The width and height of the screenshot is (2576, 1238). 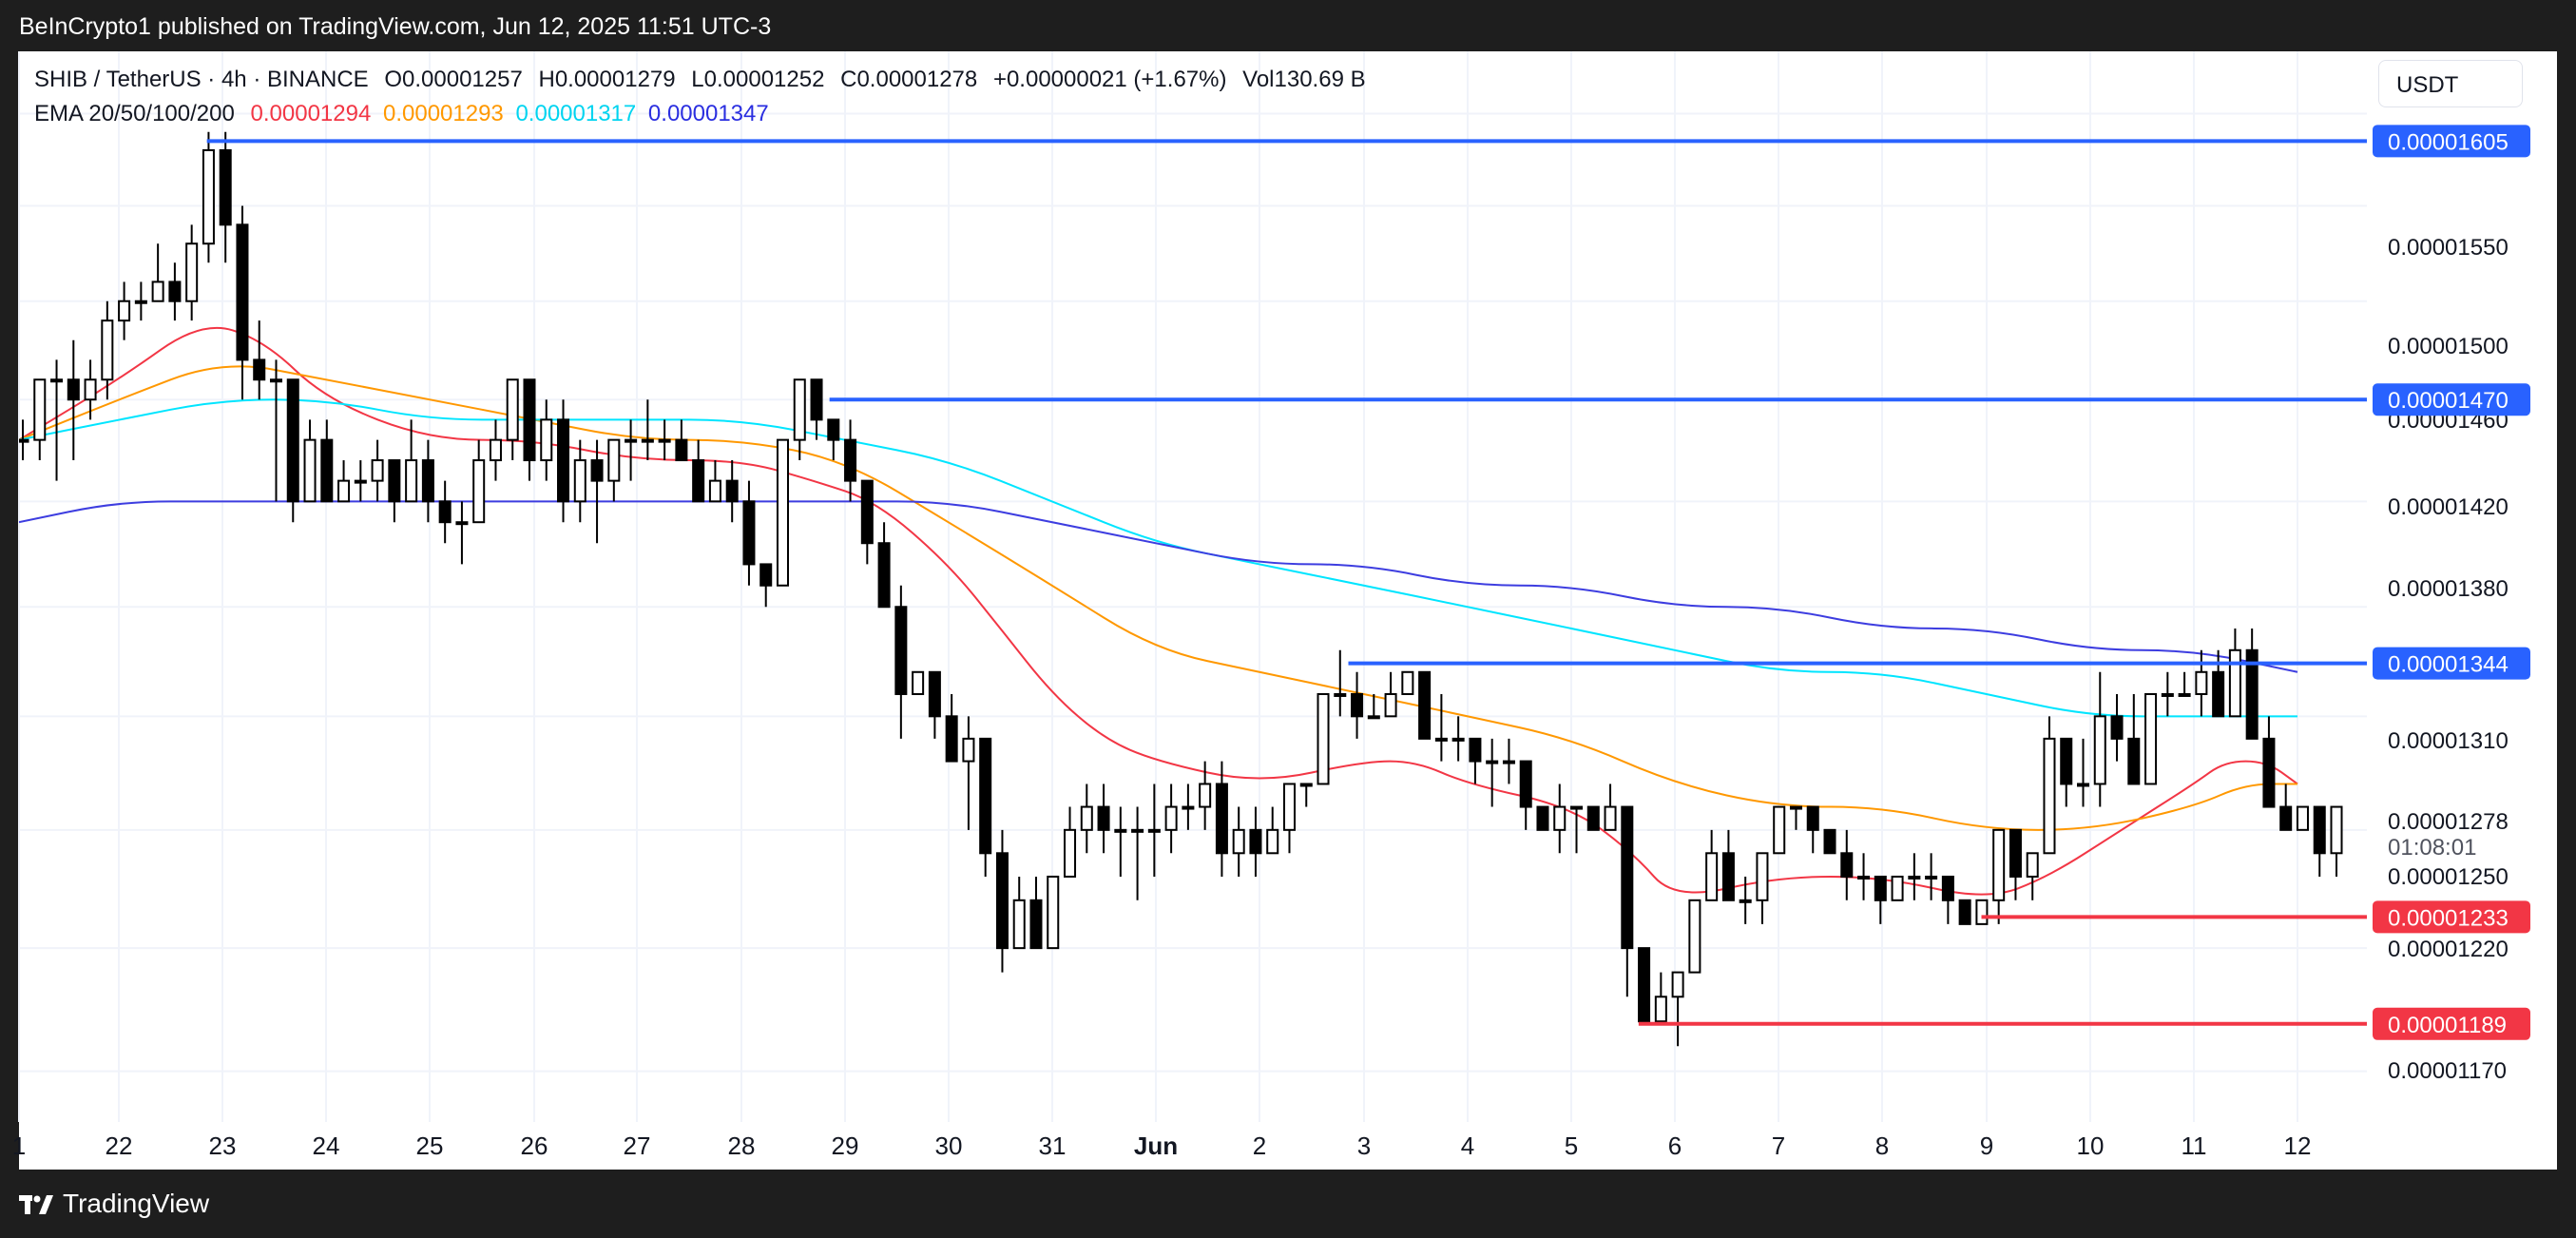 I want to click on time-axis-label: 6, so click(x=1675, y=1146).